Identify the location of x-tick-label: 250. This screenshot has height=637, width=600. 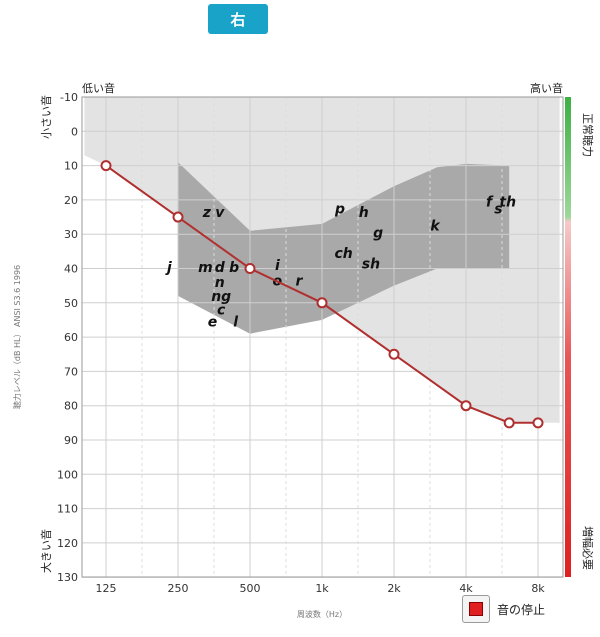
(178, 588).